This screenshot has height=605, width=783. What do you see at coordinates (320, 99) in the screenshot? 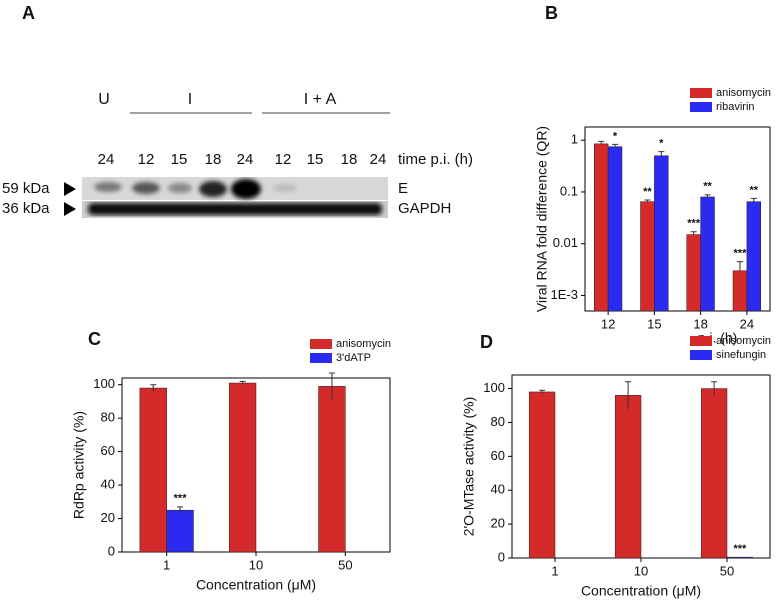
I see `group-label: I + A` at bounding box center [320, 99].